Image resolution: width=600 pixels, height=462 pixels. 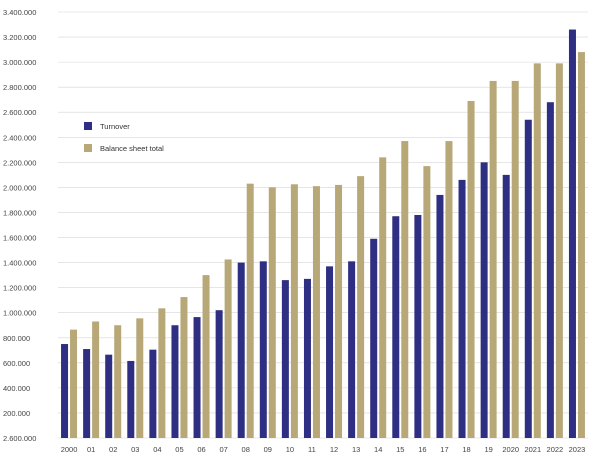 I want to click on y-tick-label: 1.400.000, so click(x=19, y=263).